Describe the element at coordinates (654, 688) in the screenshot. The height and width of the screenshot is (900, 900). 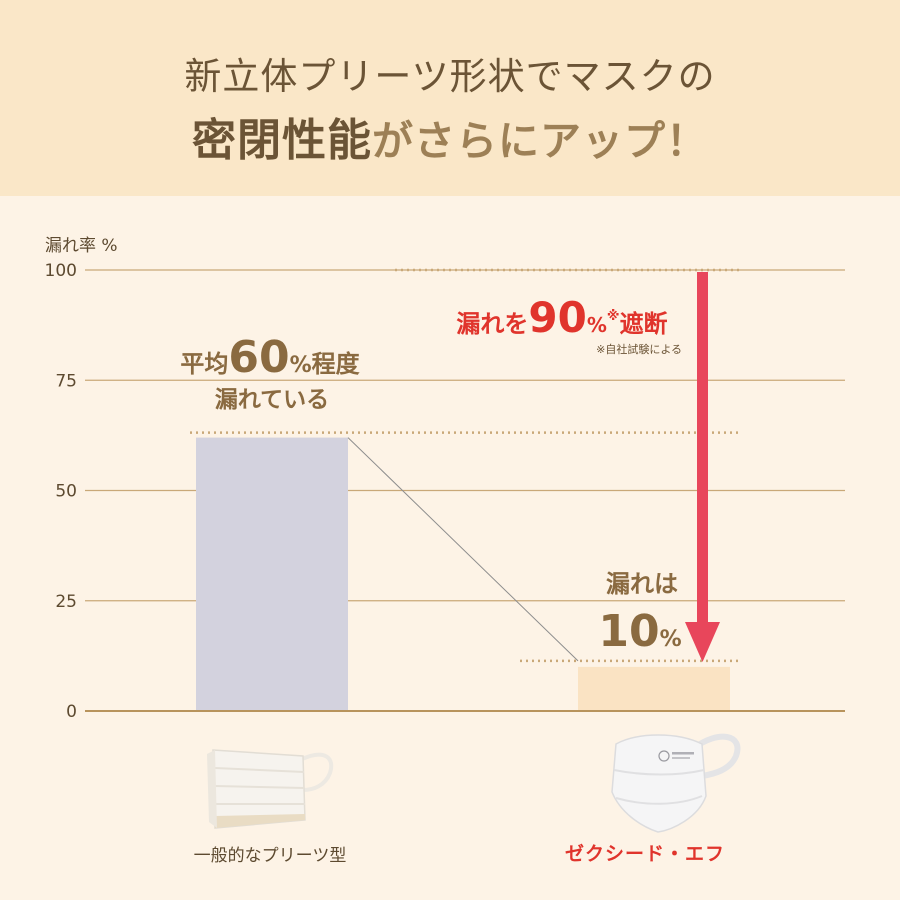
I see `bar-zexeed-f` at that location.